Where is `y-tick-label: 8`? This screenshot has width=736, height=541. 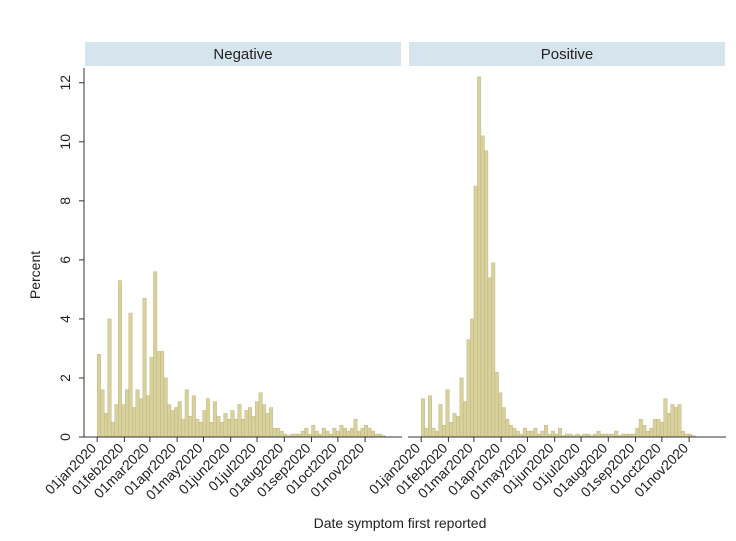 y-tick-label: 8 is located at coordinates (65, 201).